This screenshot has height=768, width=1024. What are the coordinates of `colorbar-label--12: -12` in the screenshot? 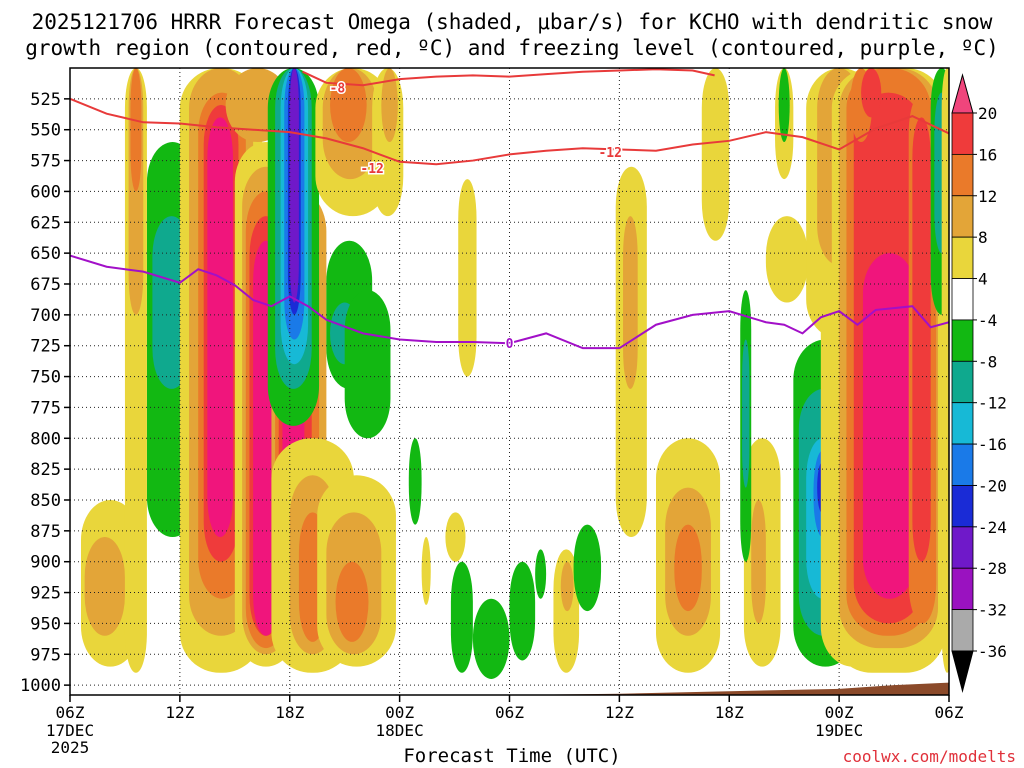 It's located at (992, 403).